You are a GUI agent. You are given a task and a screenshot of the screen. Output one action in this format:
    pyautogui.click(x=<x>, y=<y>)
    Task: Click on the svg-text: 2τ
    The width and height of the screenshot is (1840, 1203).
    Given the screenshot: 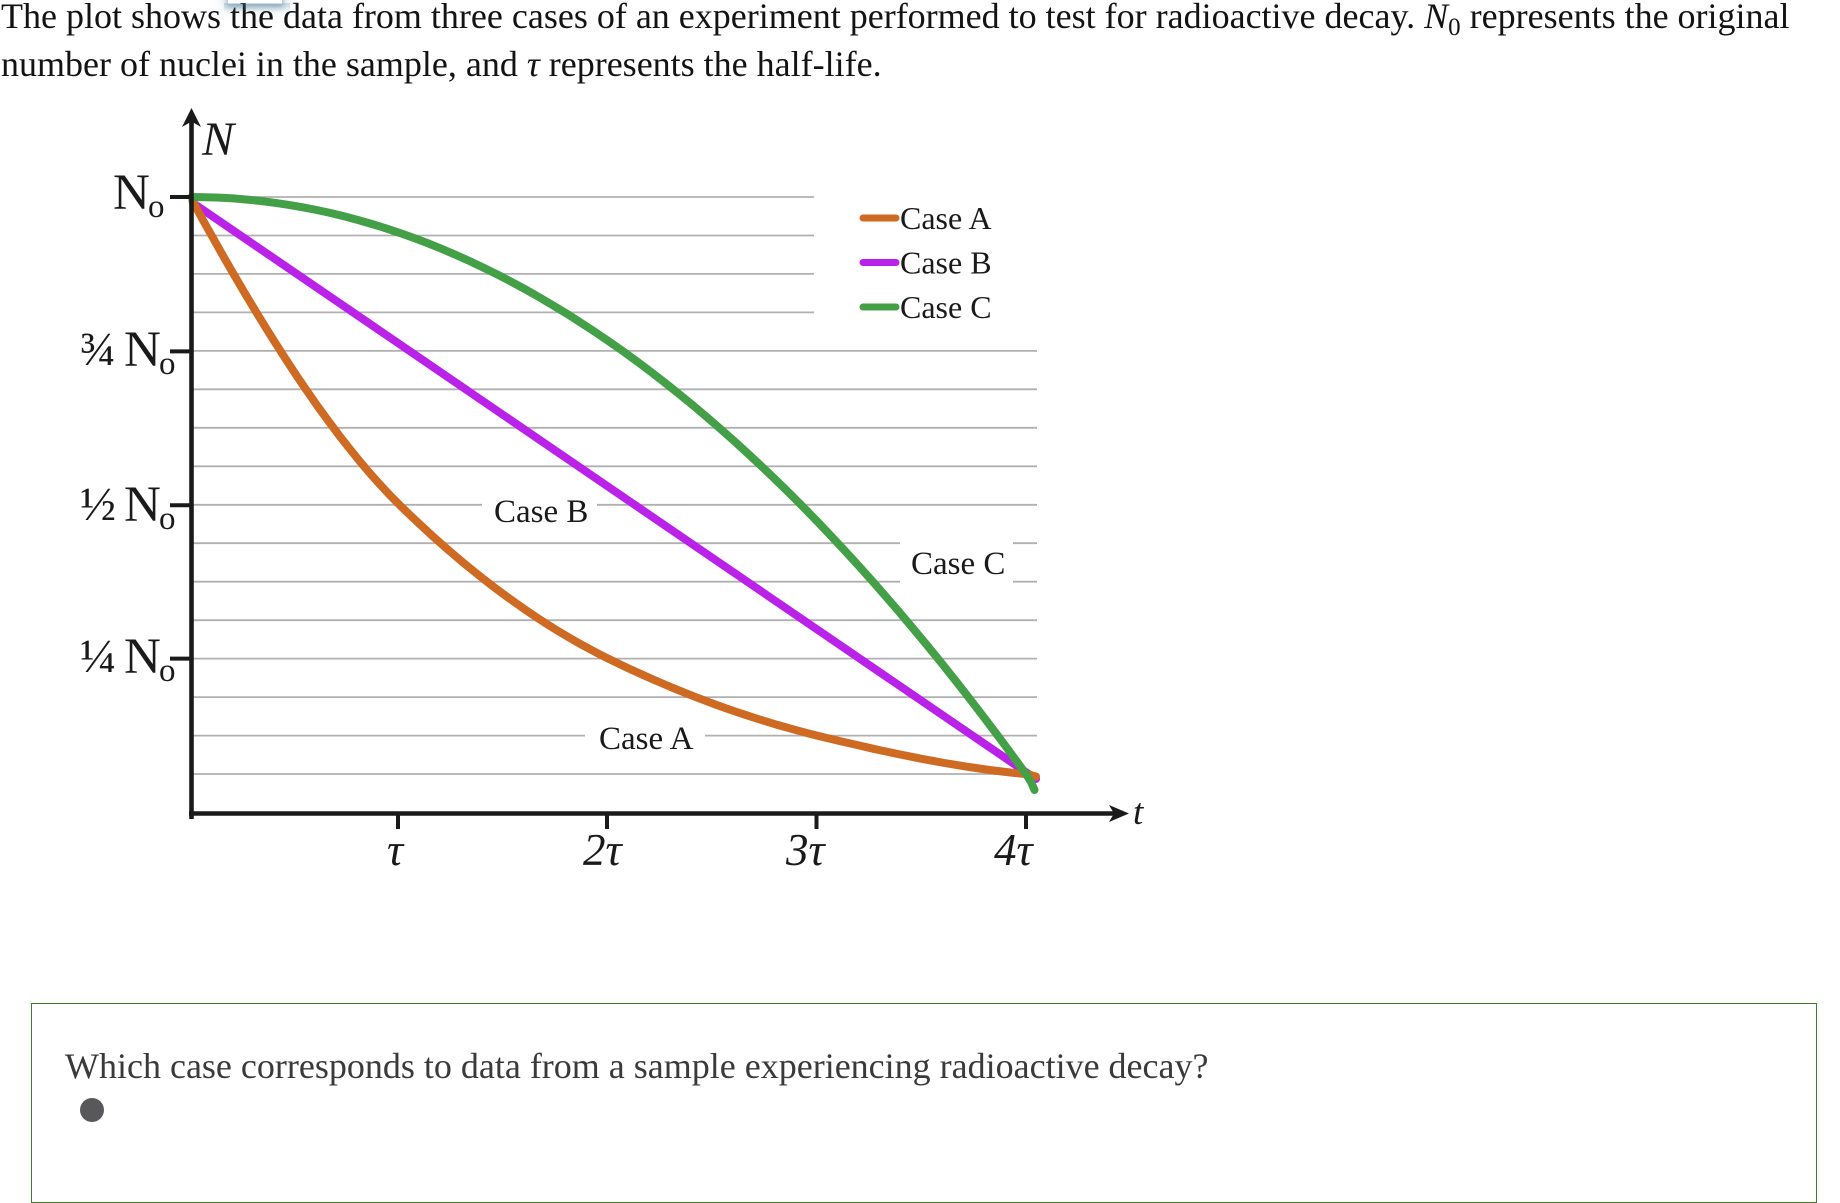 What is the action you would take?
    pyautogui.click(x=603, y=850)
    